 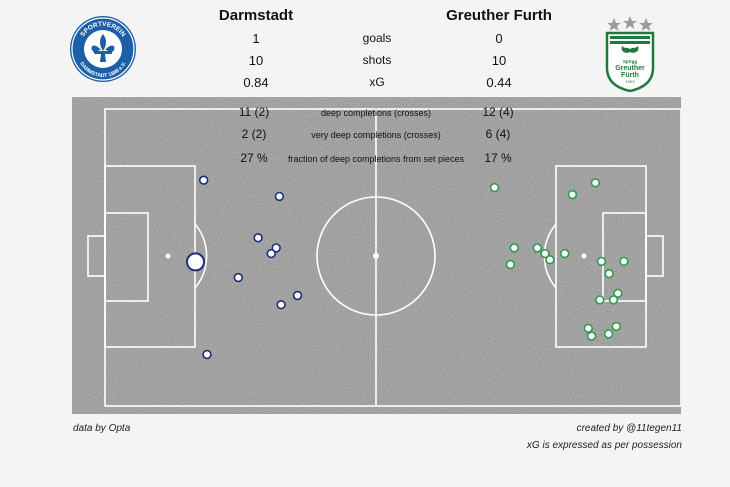 I want to click on home-team-logo: SPORTVEREIN DARMSTADT 1898 e.V., so click(x=103, y=49).